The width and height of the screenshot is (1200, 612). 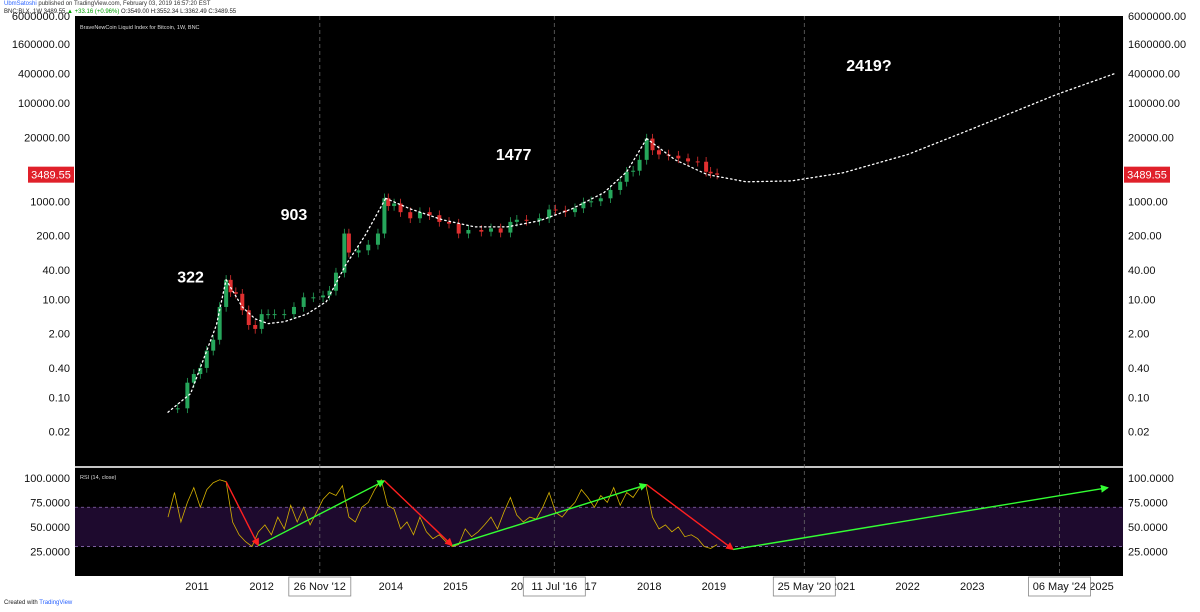 I want to click on last-price-label-right: 3489.55, so click(x=1147, y=176).